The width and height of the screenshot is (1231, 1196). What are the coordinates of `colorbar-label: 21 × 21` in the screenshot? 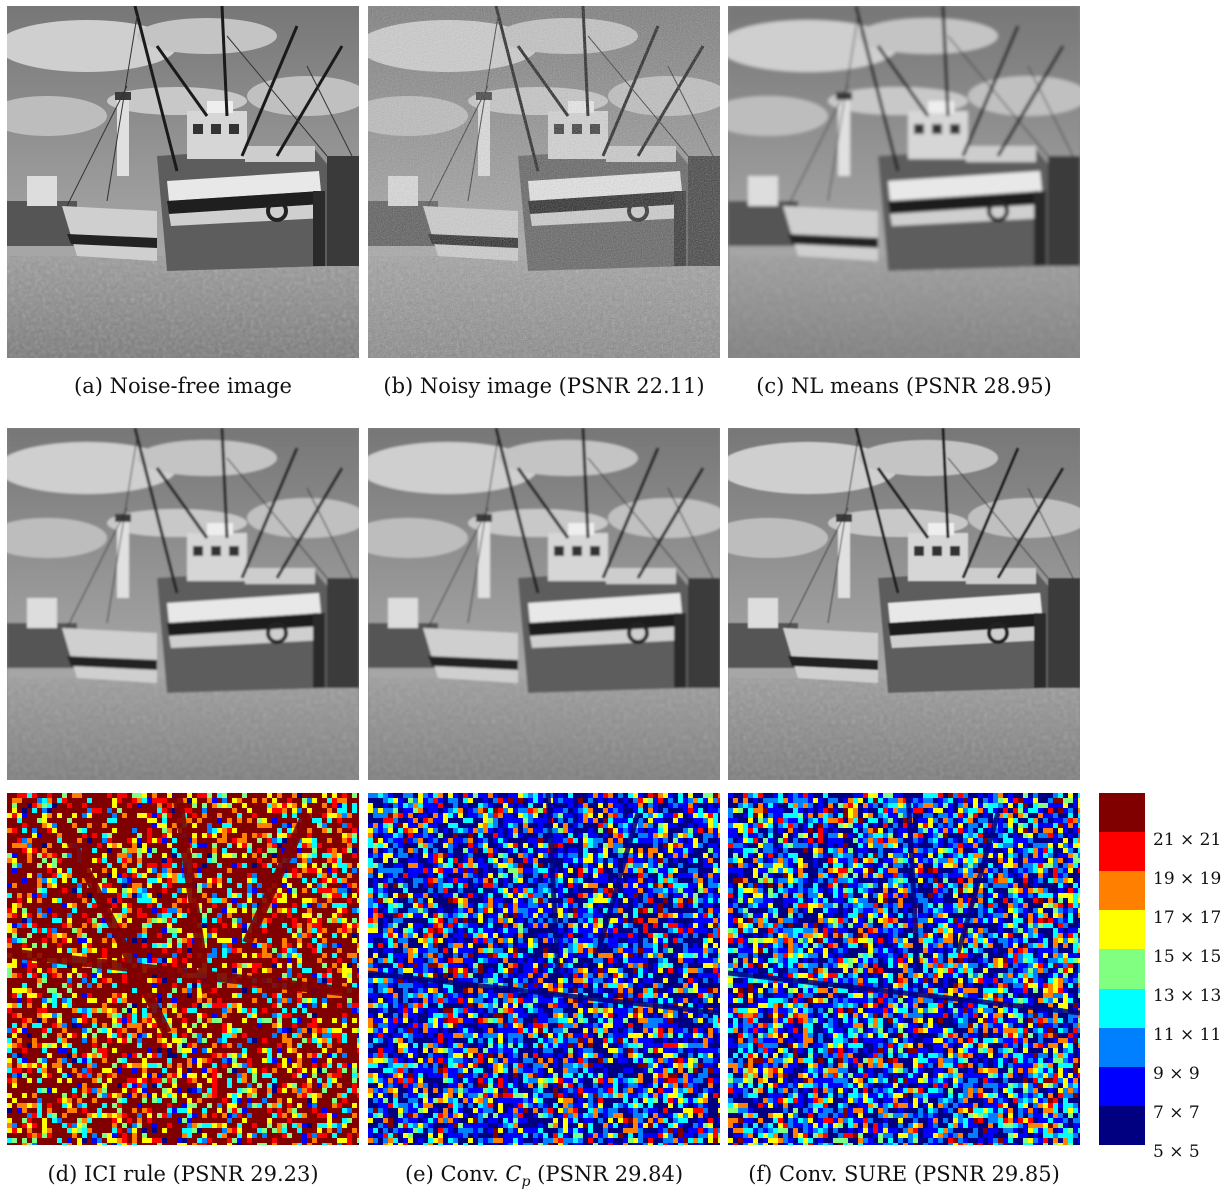 It's located at (1187, 840).